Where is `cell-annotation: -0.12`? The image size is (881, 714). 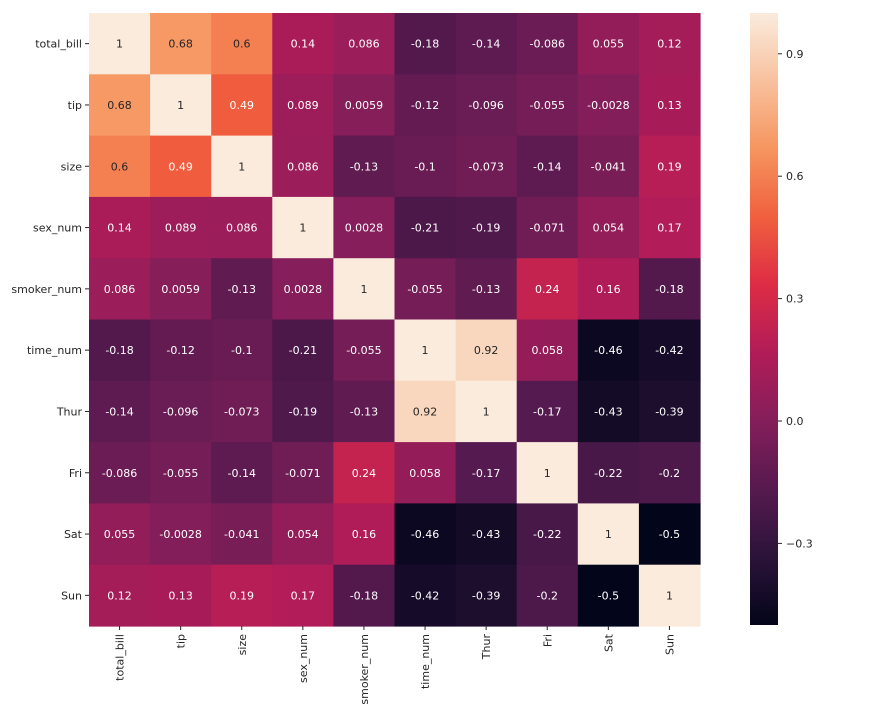
cell-annotation: -0.12 is located at coordinates (180, 350).